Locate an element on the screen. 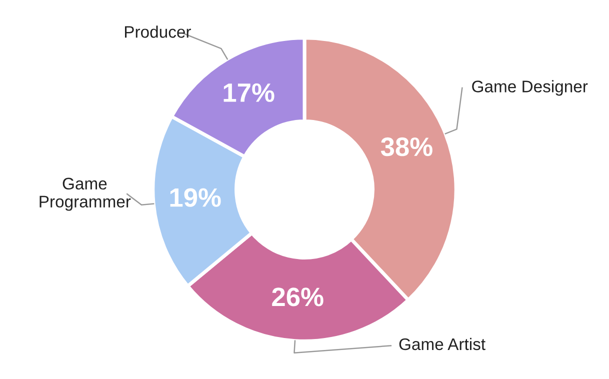 The image size is (609, 379). slice-label: Game Programmer is located at coordinates (85, 194).